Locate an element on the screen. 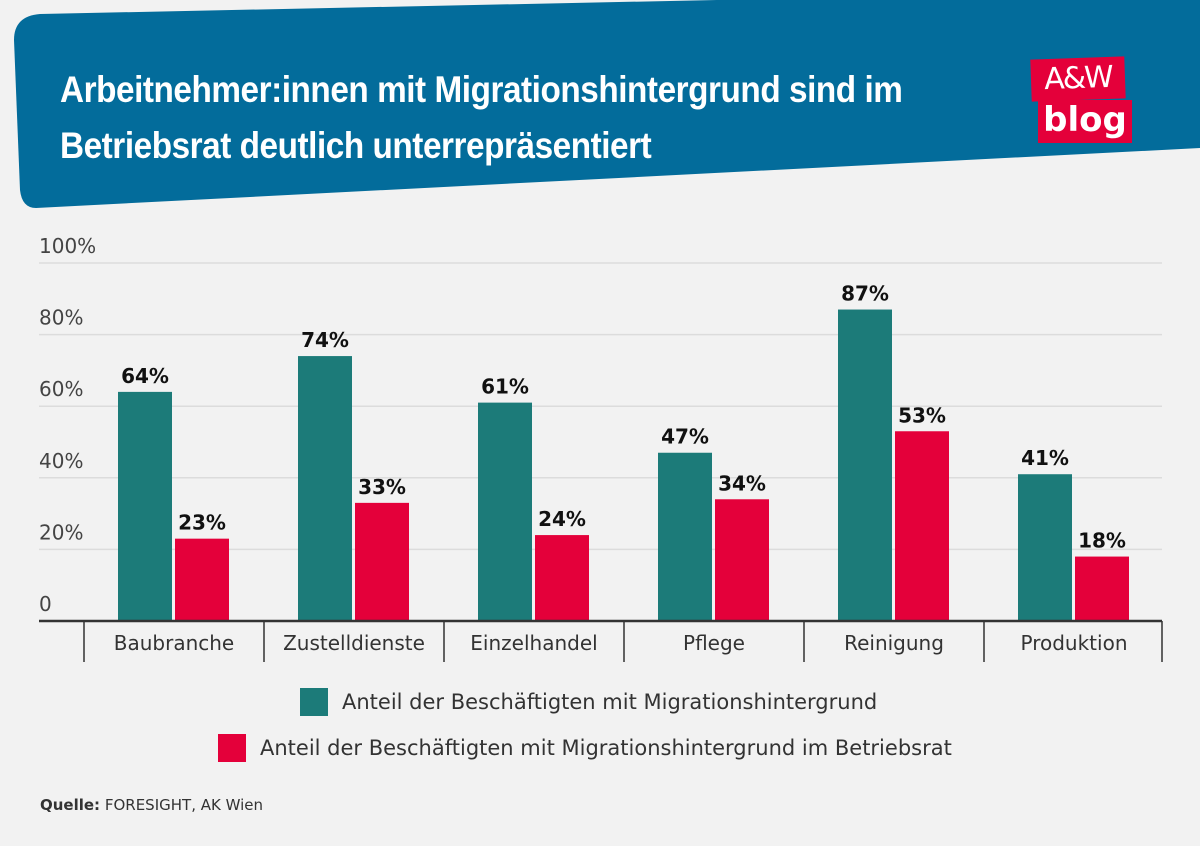  source-label: Quelle: is located at coordinates (70, 805).